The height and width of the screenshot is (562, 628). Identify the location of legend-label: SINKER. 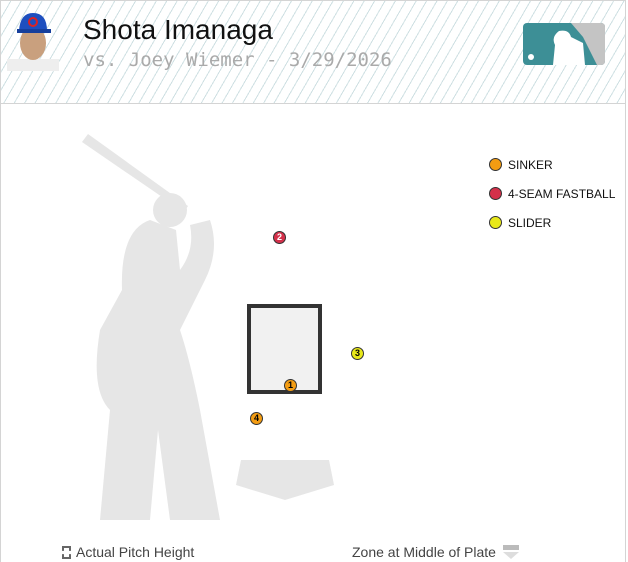
(530, 164).